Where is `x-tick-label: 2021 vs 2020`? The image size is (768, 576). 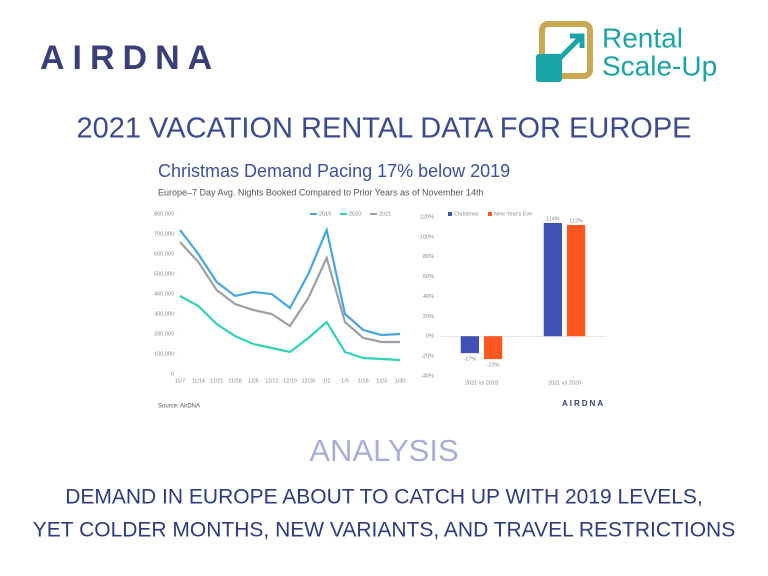 x-tick-label: 2021 vs 2020 is located at coordinates (564, 383).